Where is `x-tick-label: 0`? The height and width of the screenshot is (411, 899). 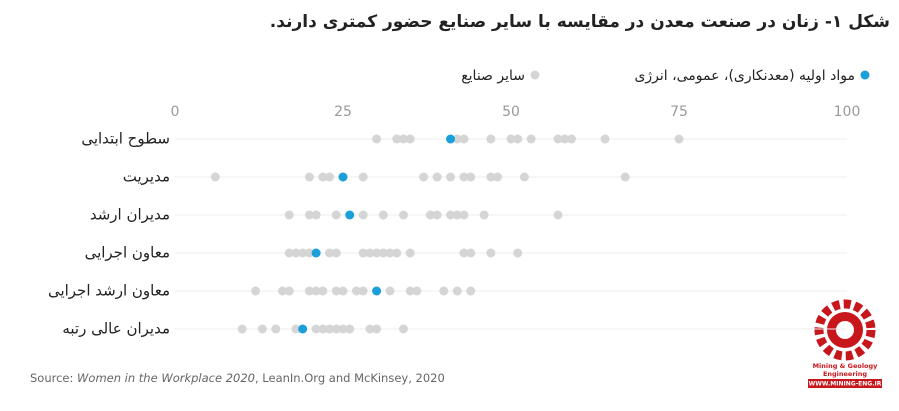 x-tick-label: 0 is located at coordinates (175, 112).